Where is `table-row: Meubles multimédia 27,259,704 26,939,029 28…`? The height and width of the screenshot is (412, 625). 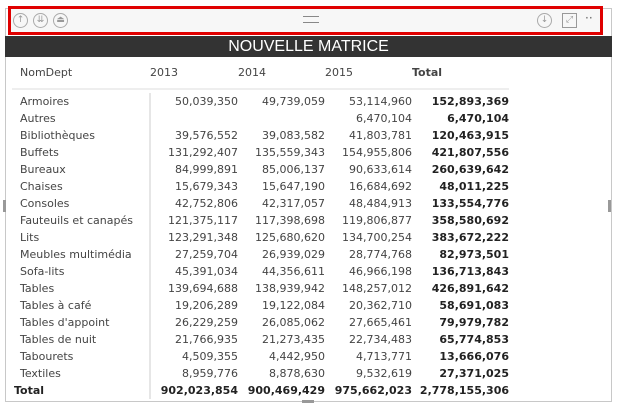
table-row: Meubles multimédia 27,259,704 26,939,029 28… is located at coordinates (260, 254).